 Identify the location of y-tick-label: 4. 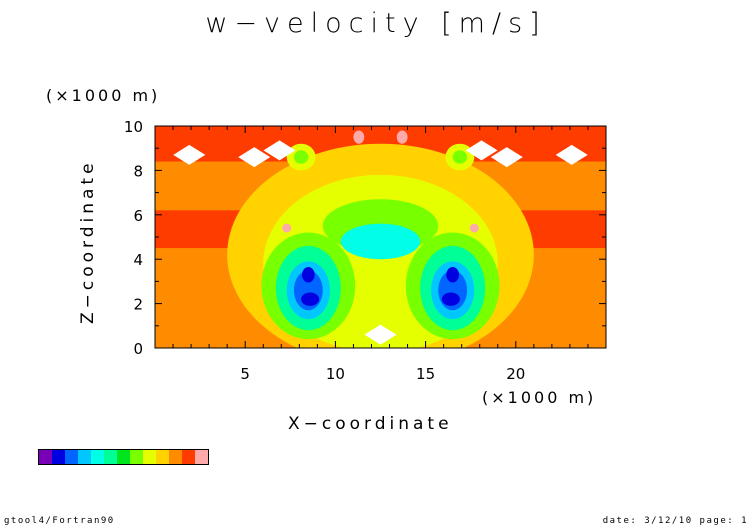
(138, 260).